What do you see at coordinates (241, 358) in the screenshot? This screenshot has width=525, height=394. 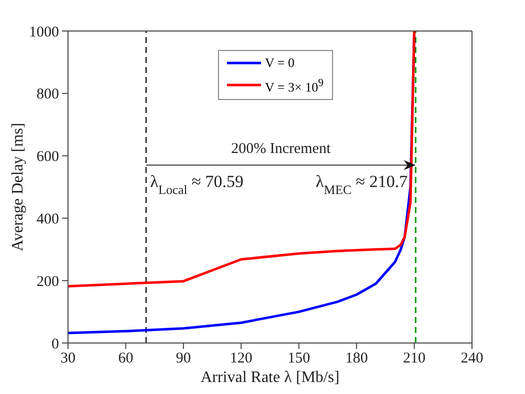 I see `x-tick-label: 120` at bounding box center [241, 358].